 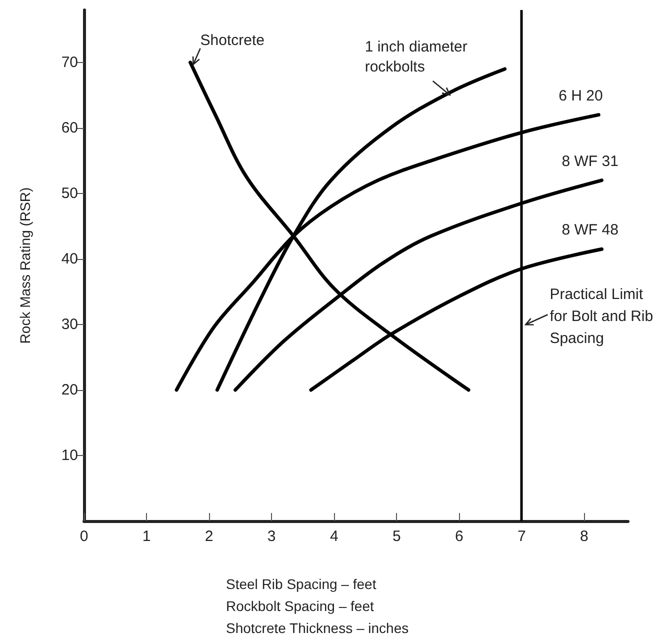 What do you see at coordinates (232, 40) in the screenshot?
I see `series-label: Shotcrete` at bounding box center [232, 40].